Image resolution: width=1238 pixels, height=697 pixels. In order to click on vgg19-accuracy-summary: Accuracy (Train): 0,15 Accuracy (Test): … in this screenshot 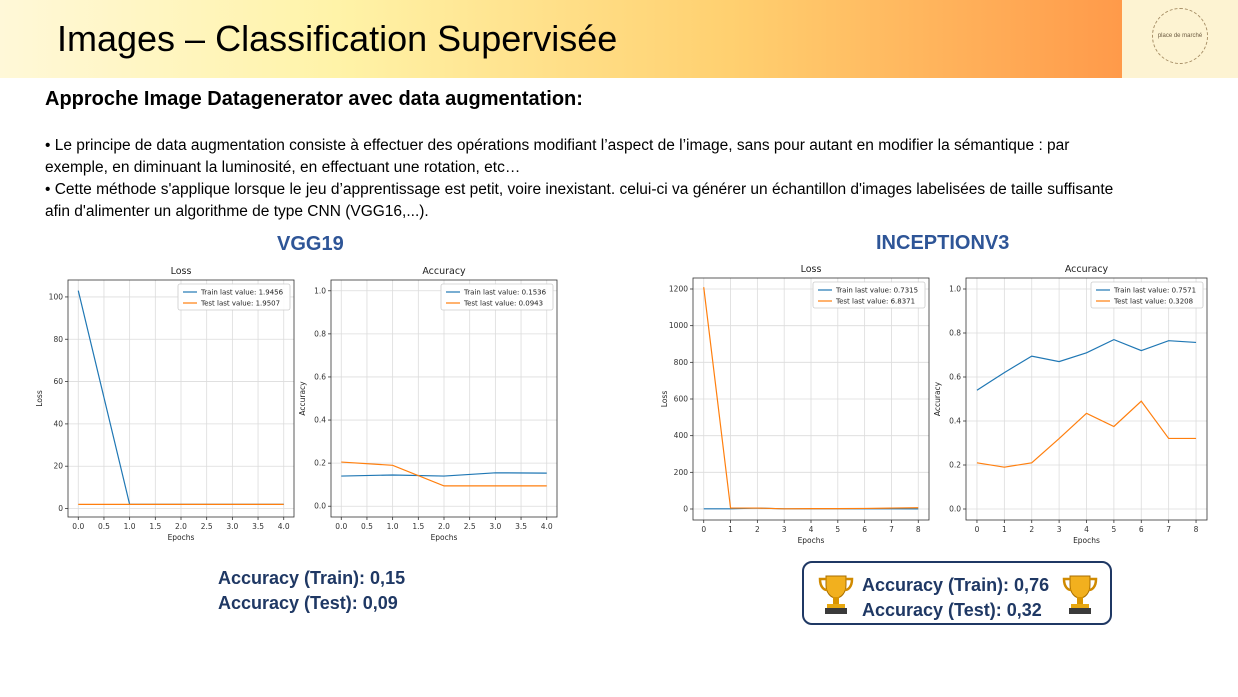, I will do `click(311, 591)`.